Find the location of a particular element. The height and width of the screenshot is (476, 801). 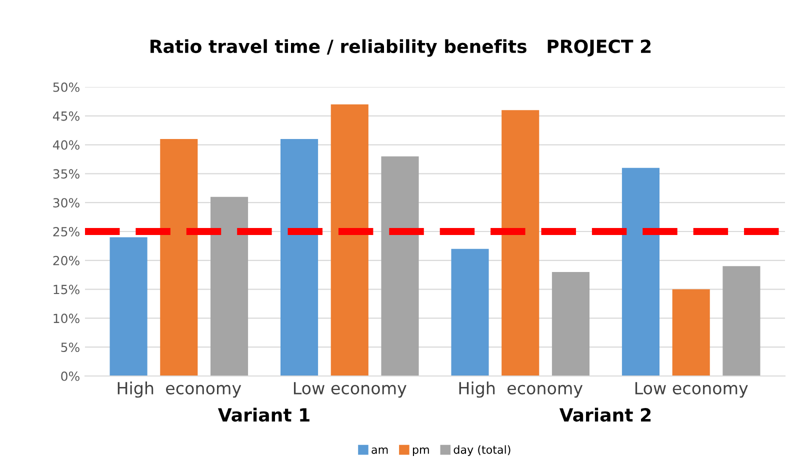

y-tick-label: 20% is located at coordinates (66, 261).